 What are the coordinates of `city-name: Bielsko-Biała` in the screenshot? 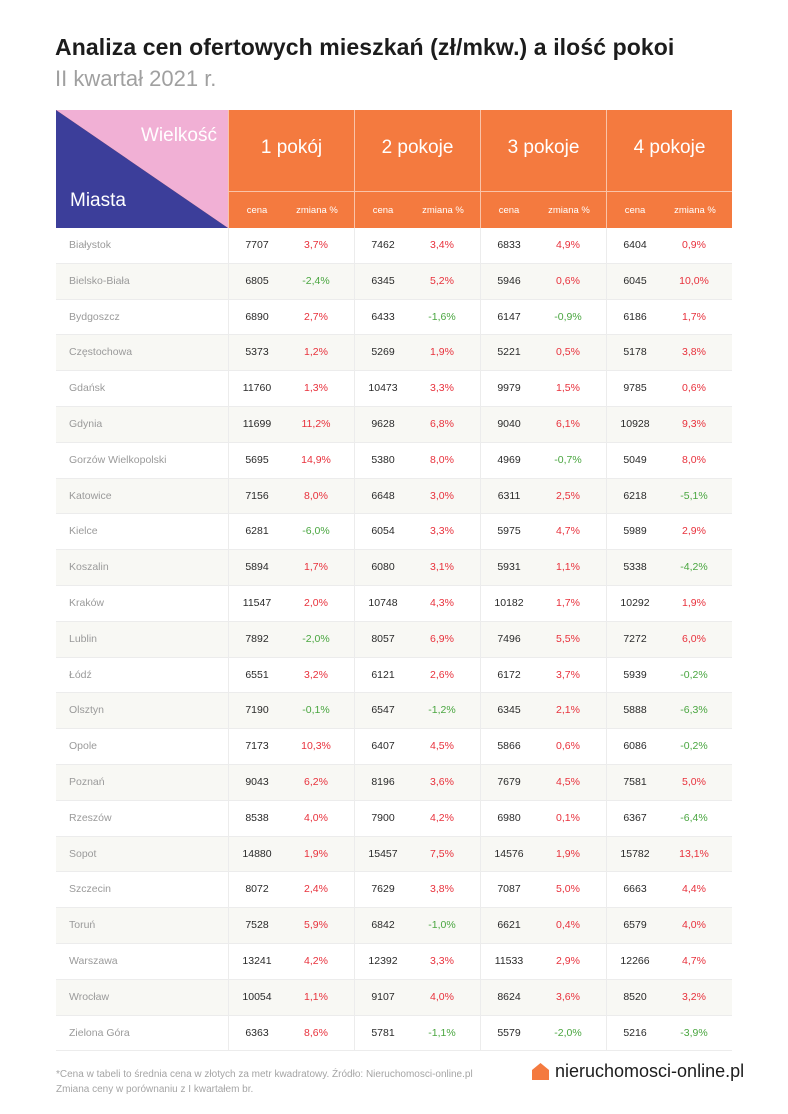 It's located at (99, 280).